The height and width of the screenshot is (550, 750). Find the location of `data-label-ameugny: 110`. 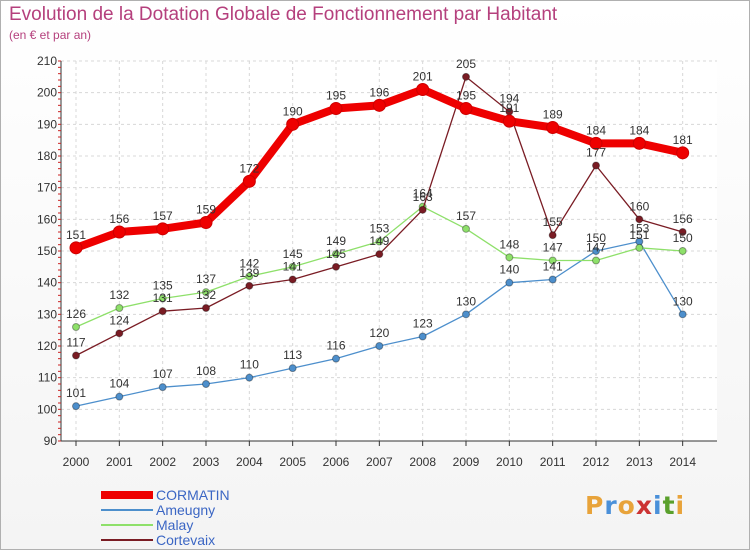

data-label-ameugny: 110 is located at coordinates (249, 365).